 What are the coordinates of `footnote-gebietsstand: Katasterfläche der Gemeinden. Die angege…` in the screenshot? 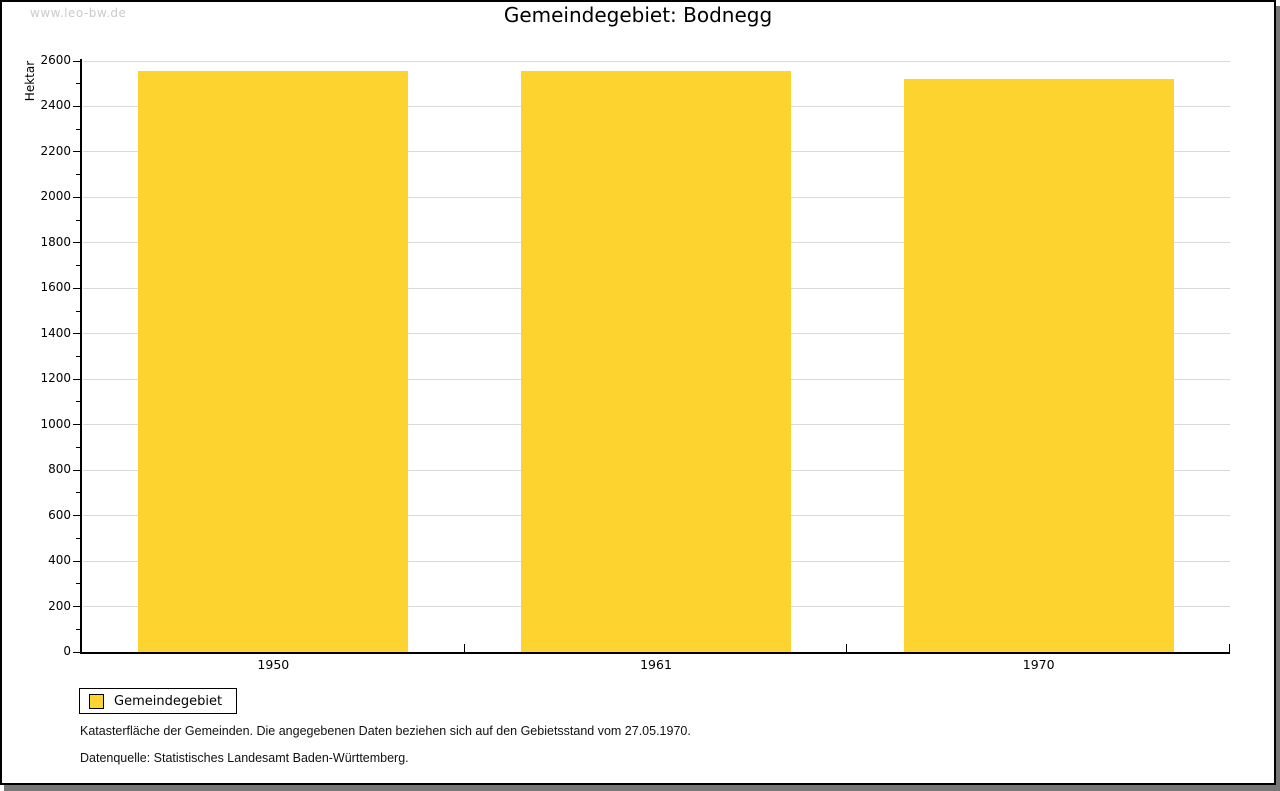 It's located at (385, 731).